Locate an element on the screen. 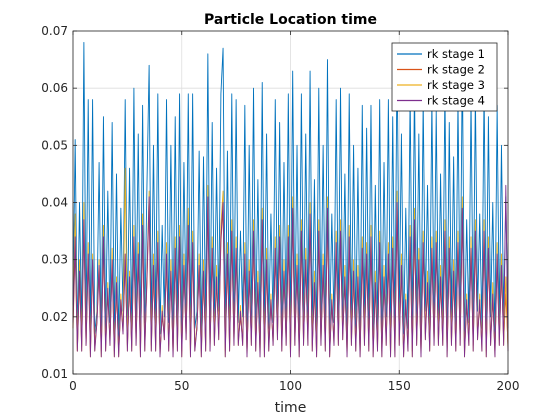  legend-label-3: rk stage 3 is located at coordinates (456, 85).